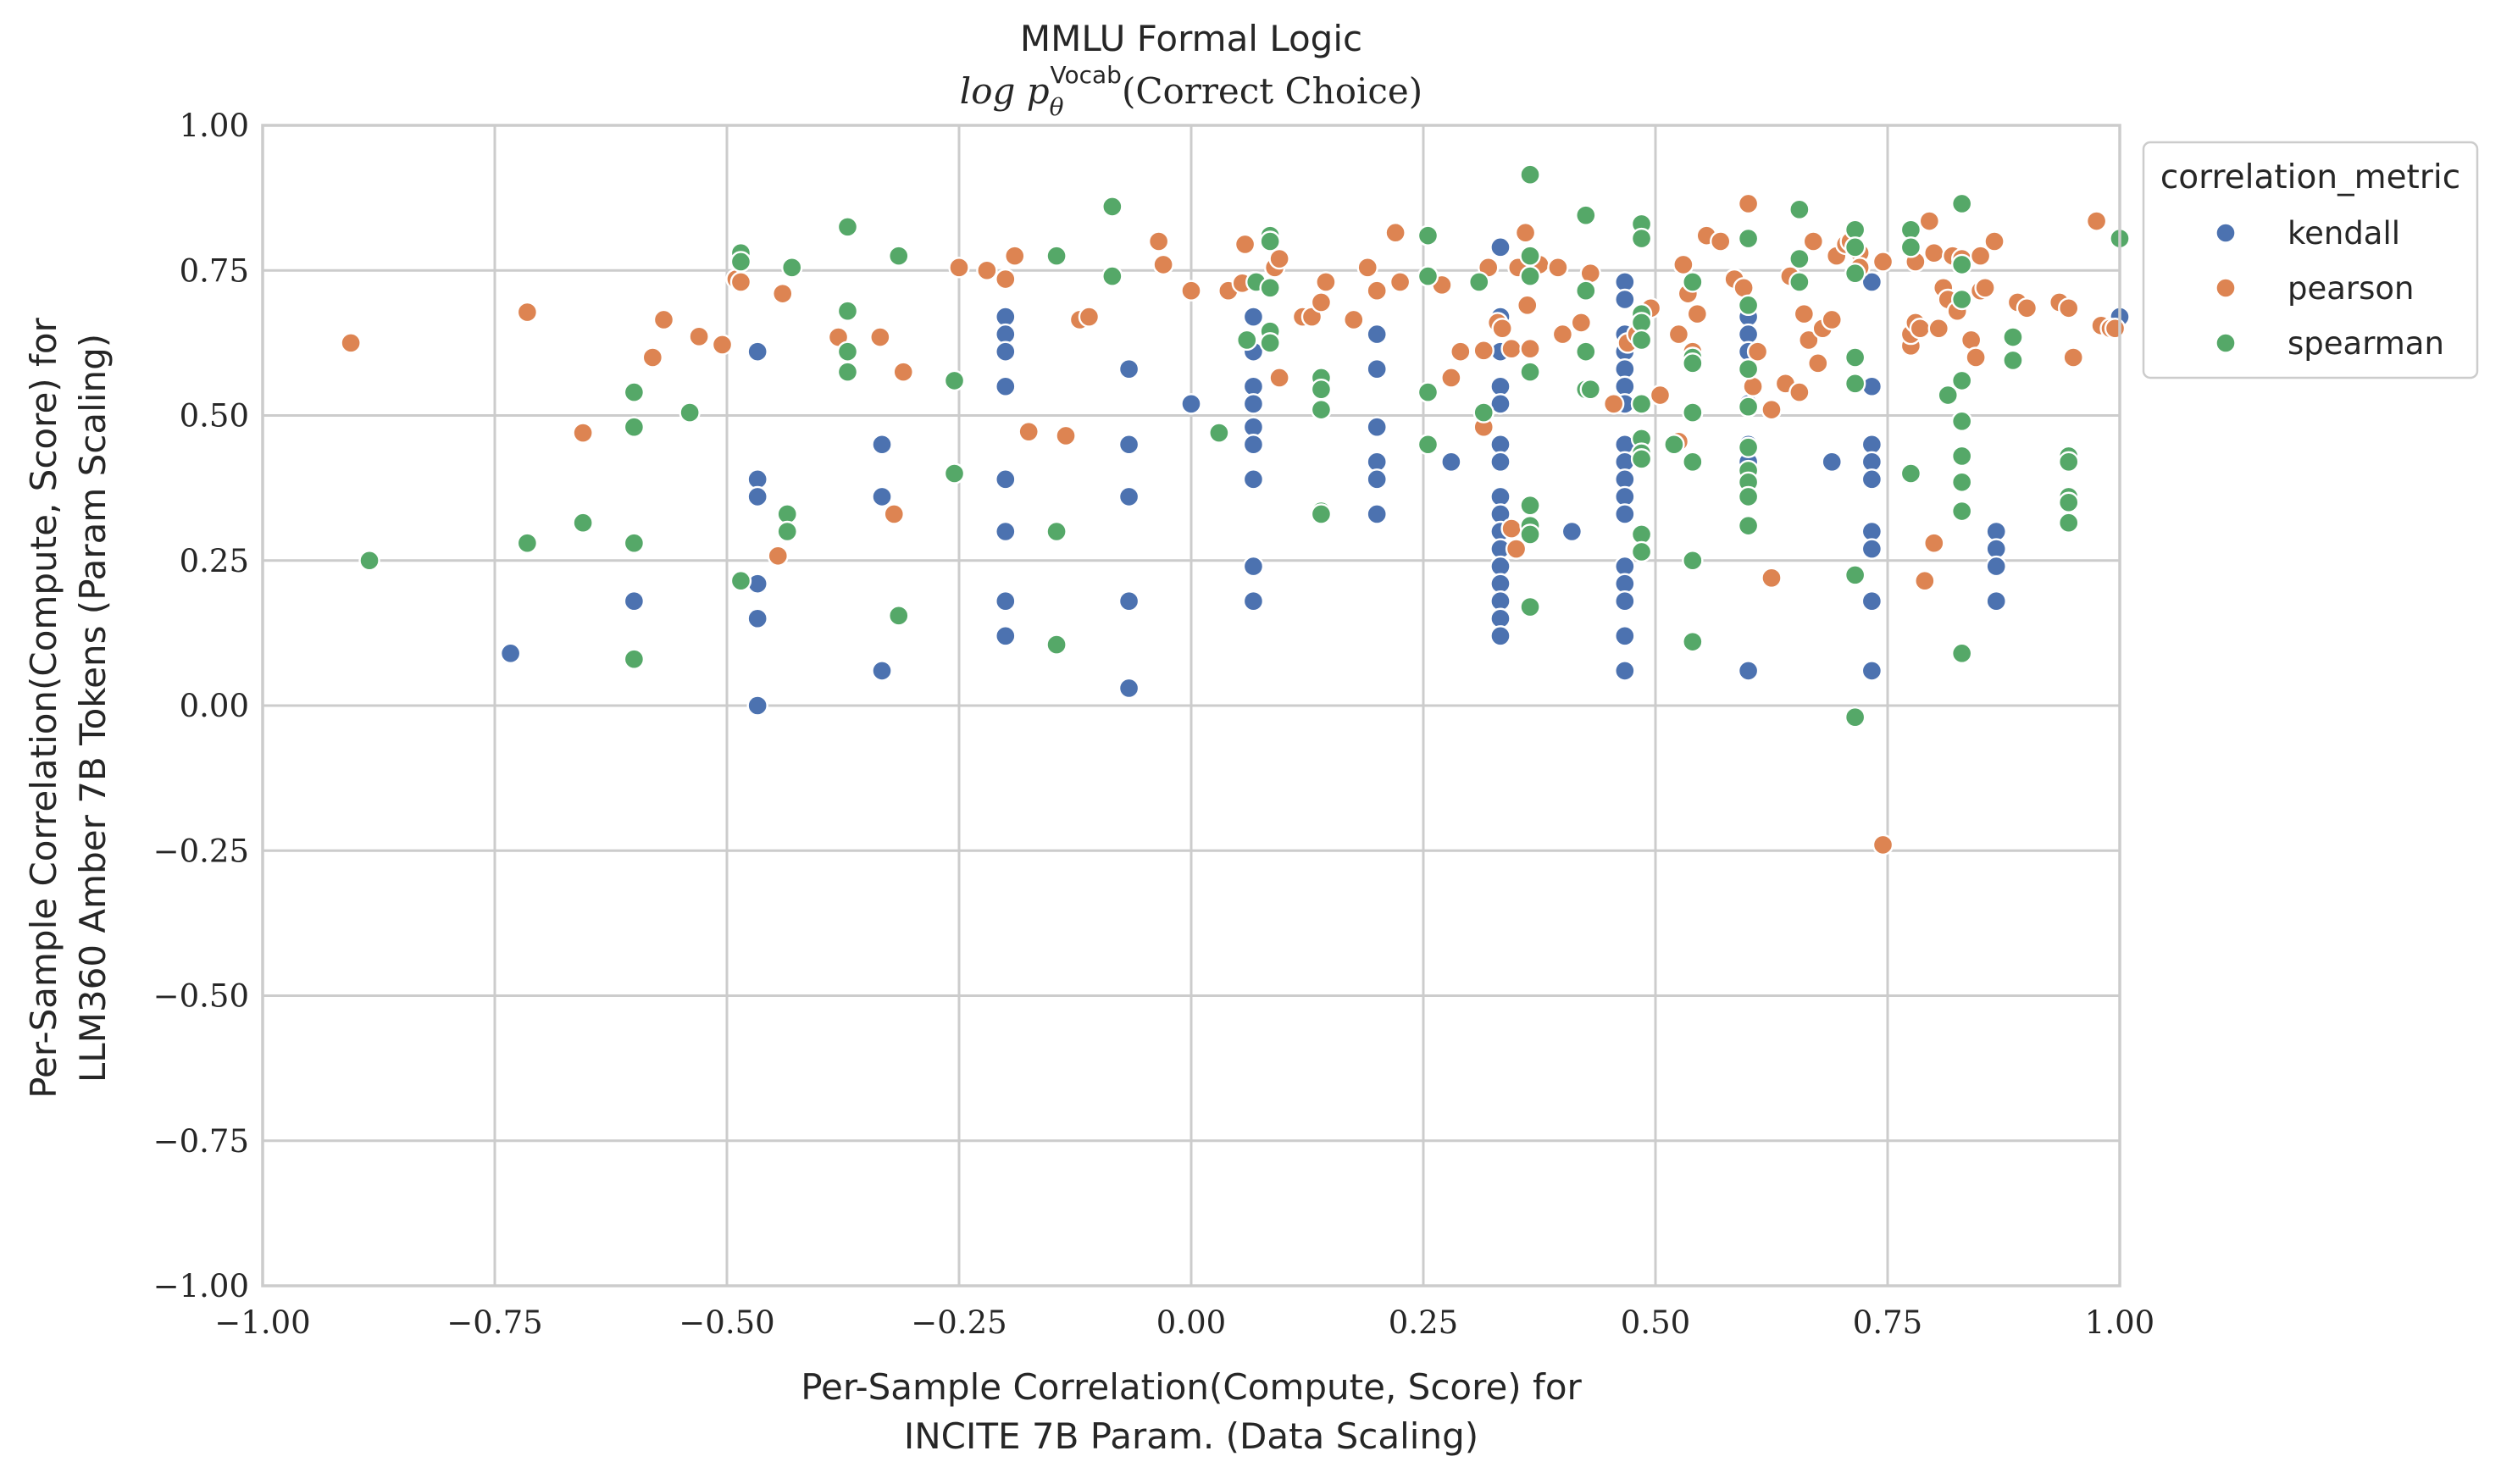 This screenshot has width=2501, height=1484. Describe the element at coordinates (214, 561) in the screenshot. I see `y-tick-label: 0.25` at that location.